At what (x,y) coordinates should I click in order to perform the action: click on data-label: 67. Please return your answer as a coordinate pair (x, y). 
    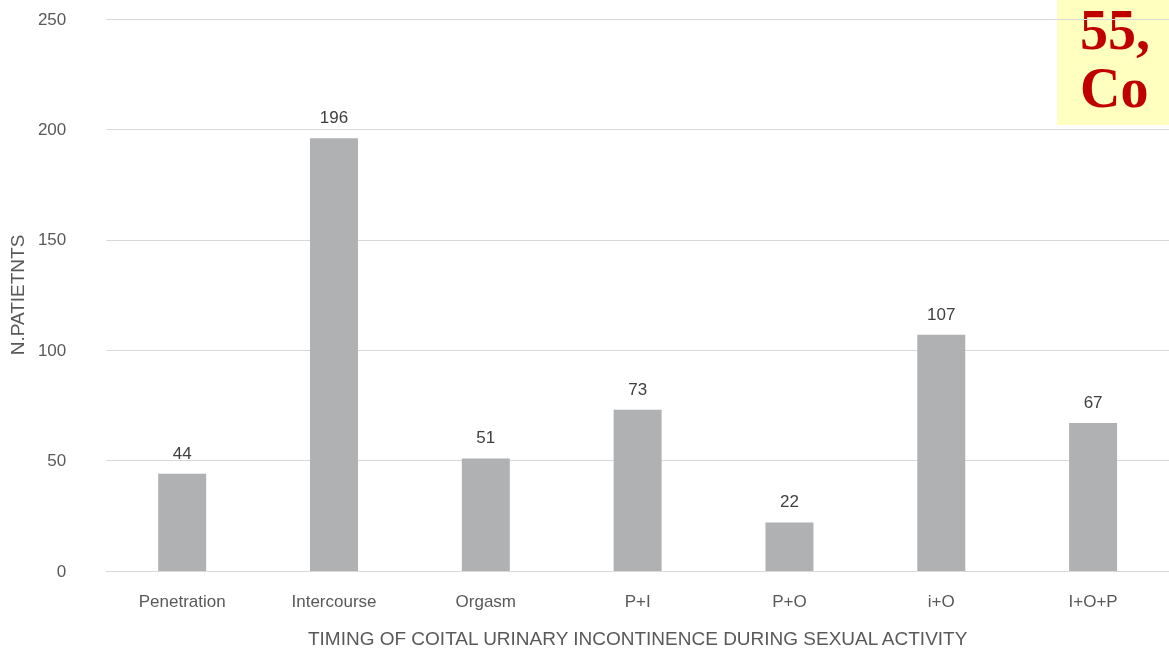
    Looking at the image, I should click on (1093, 403).